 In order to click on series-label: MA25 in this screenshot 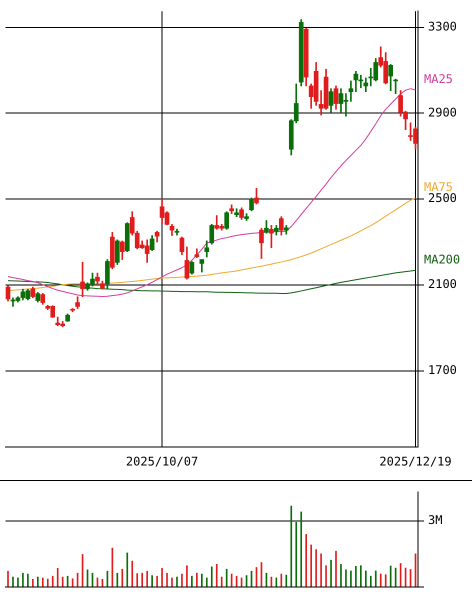, I will do `click(438, 79)`.